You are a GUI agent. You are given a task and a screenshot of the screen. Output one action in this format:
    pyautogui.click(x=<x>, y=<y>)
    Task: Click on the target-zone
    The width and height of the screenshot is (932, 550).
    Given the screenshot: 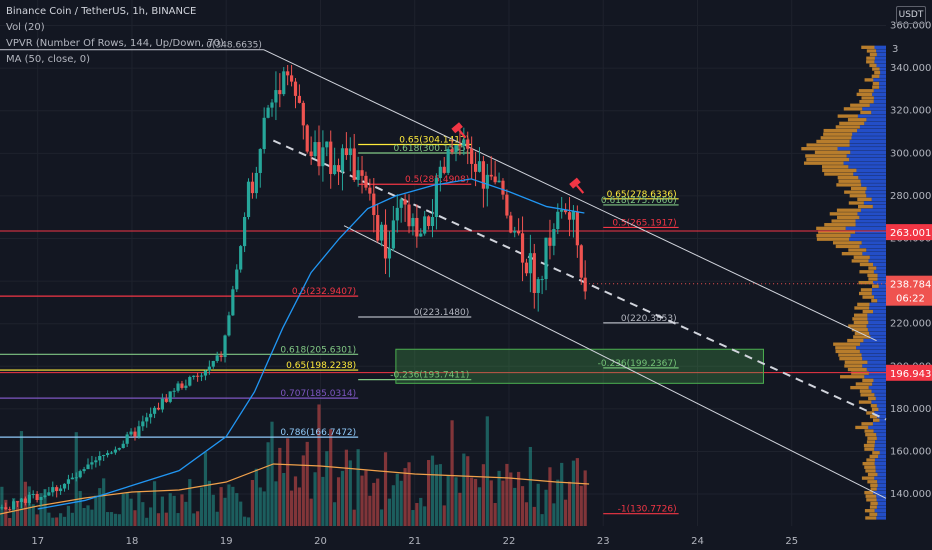 What is the action you would take?
    pyautogui.click(x=579, y=366)
    